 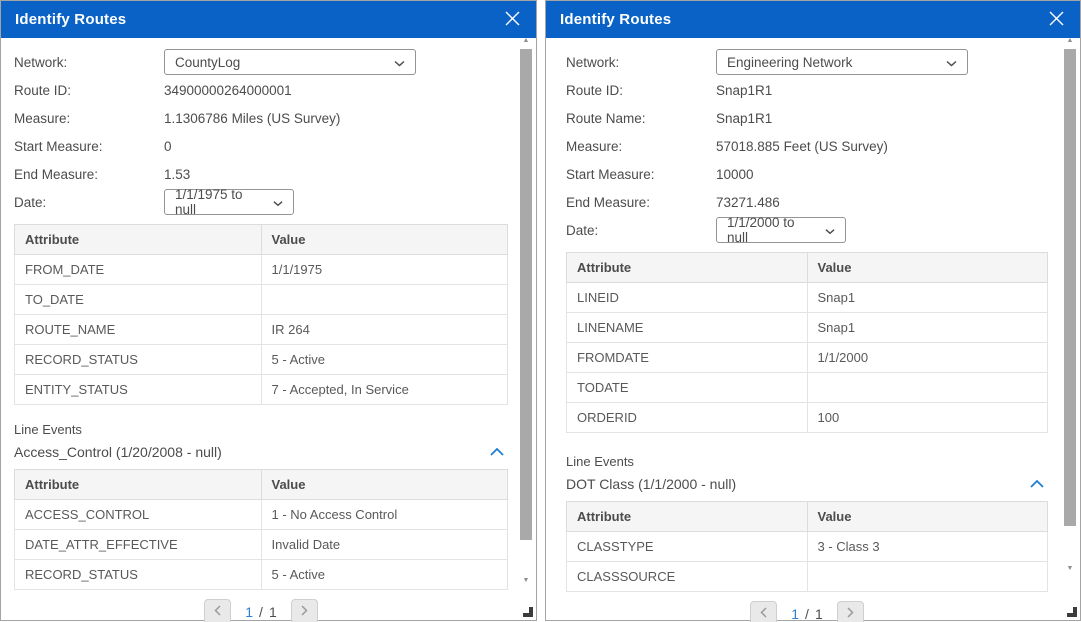 What do you see at coordinates (138, 389) in the screenshot?
I see `attribute-cell: ENTITY_STATUS` at bounding box center [138, 389].